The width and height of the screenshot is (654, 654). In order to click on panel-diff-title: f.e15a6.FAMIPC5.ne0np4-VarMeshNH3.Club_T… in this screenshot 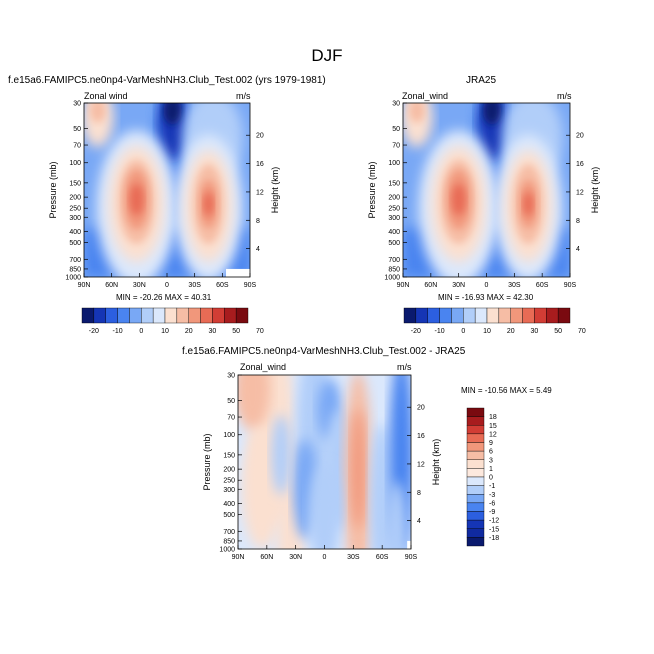, I will do `click(324, 351)`.